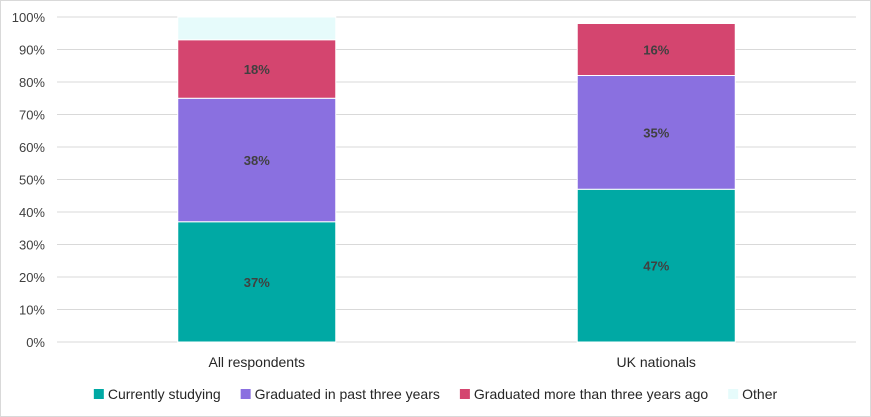 The height and width of the screenshot is (417, 871). I want to click on data-label: 18%, so click(257, 69).